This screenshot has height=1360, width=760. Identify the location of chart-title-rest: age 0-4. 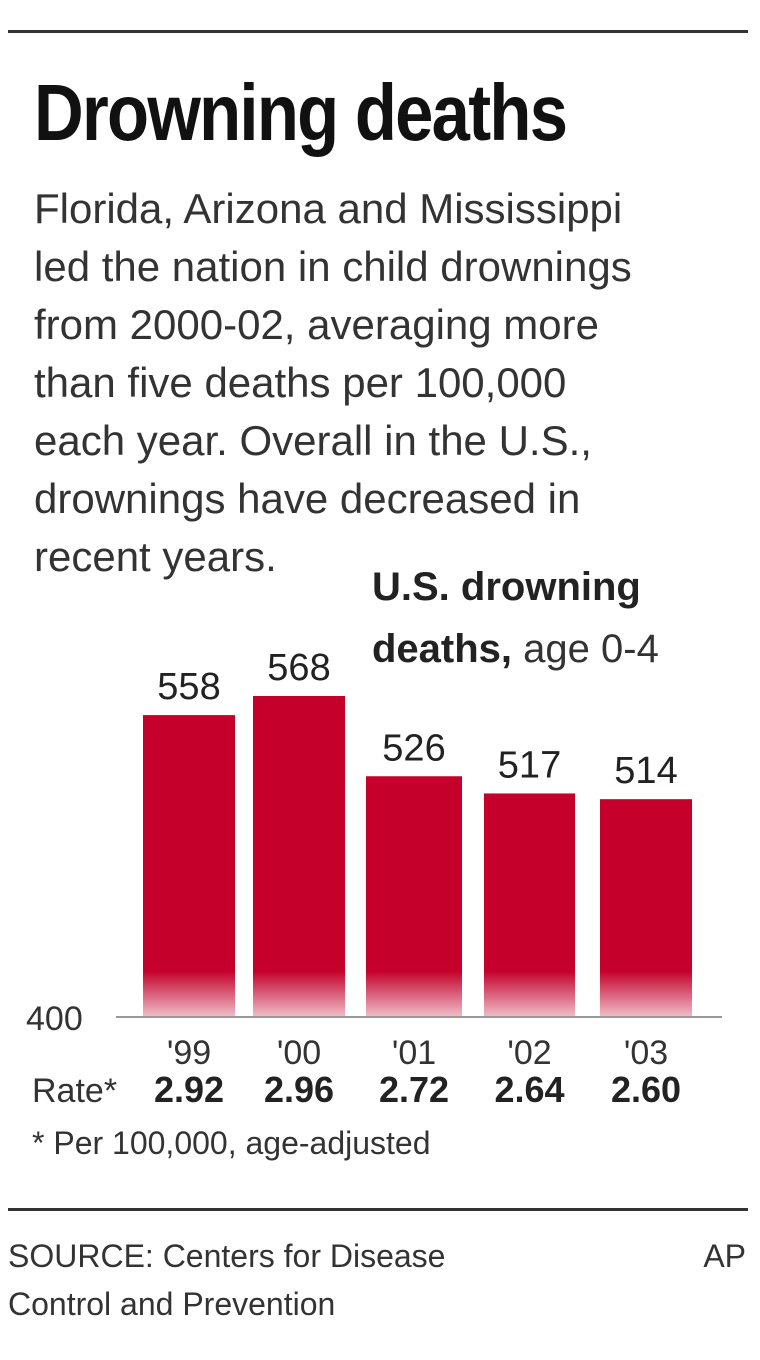
(585, 649).